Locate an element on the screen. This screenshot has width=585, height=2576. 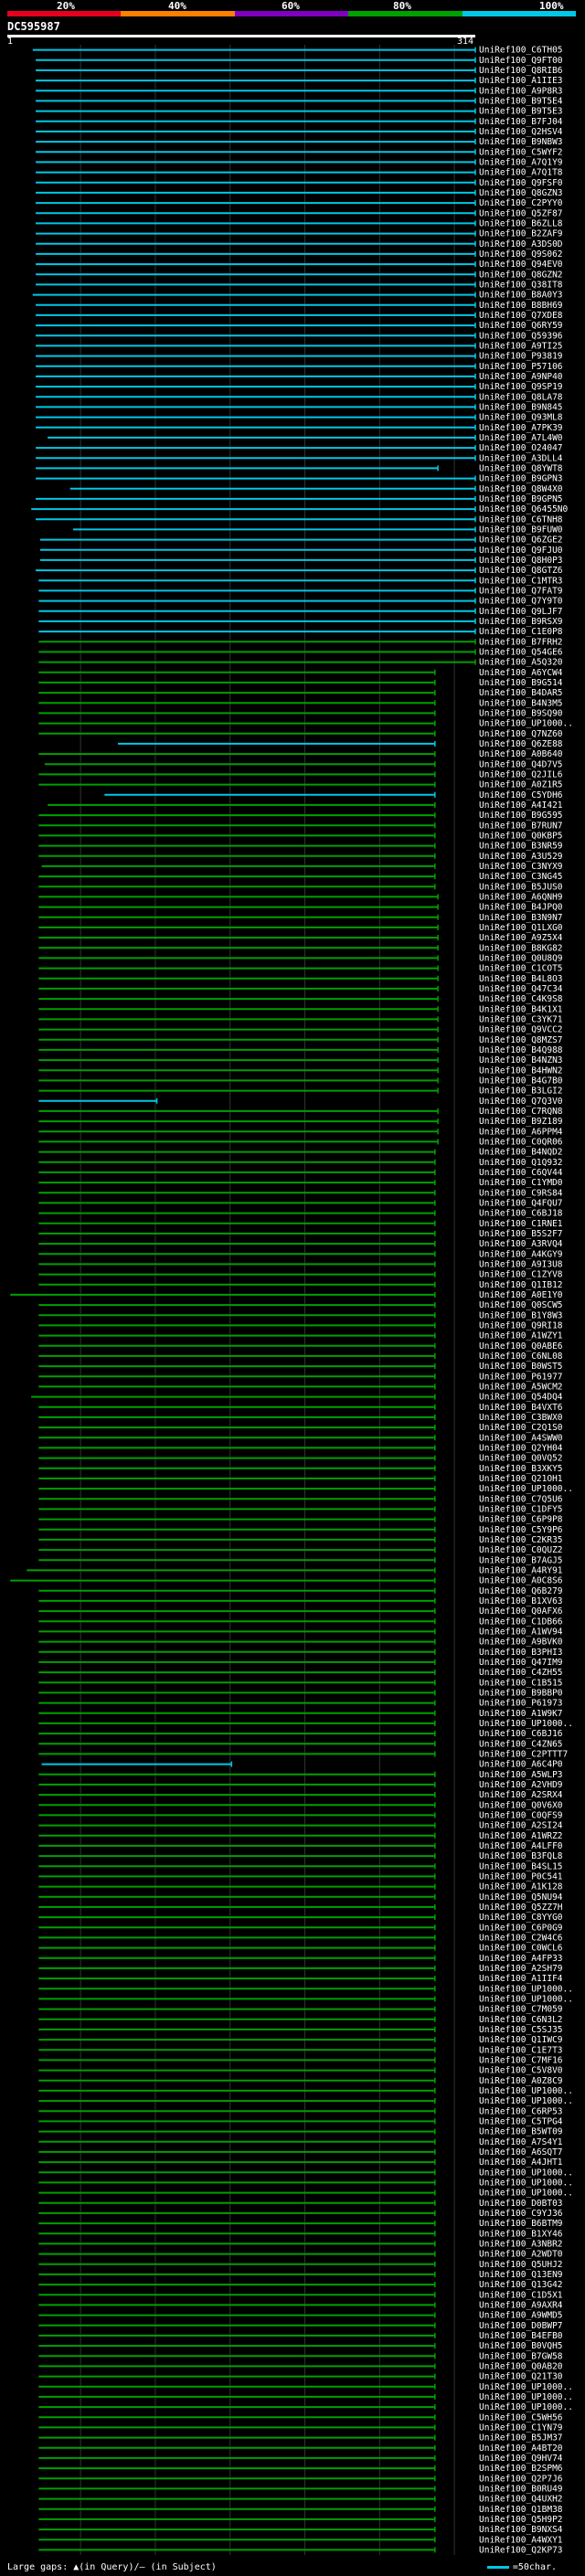
hit-row: UniRef100_C6P9P8 is located at coordinates (300, 1520).